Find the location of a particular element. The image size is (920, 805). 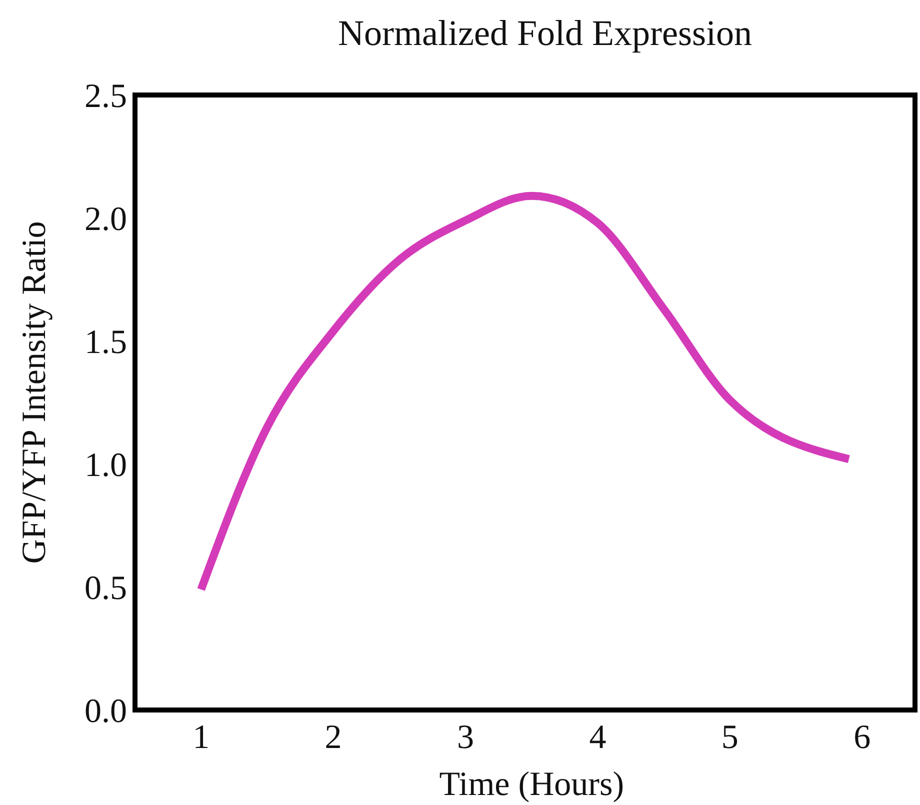

x-tick-label: 3 is located at coordinates (465, 737).